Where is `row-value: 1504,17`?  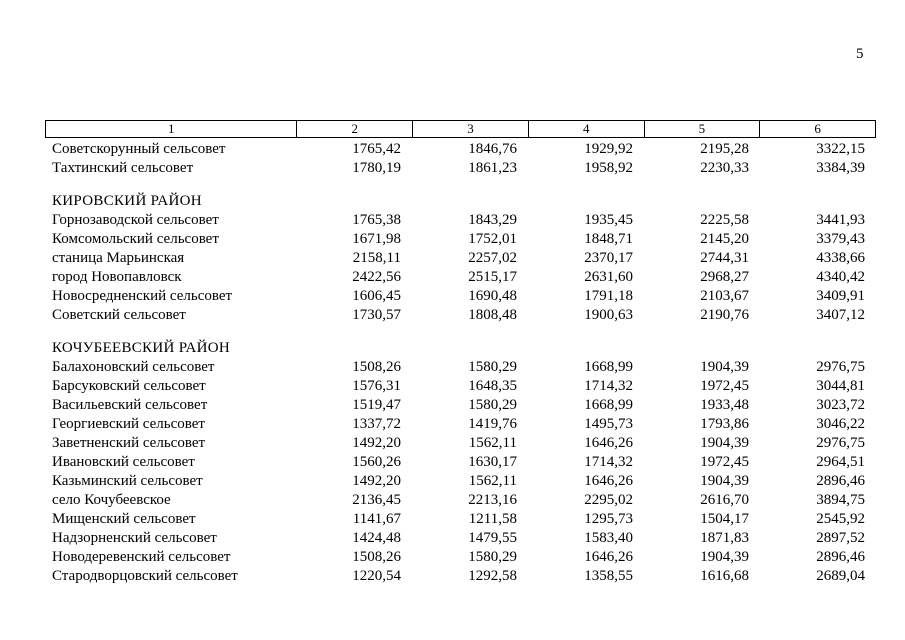
row-value: 1504,17 is located at coordinates (724, 519).